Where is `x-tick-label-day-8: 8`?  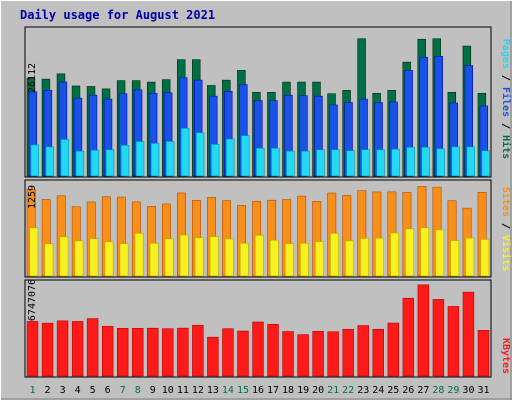 x-tick-label-day-8: 8 is located at coordinates (138, 390).